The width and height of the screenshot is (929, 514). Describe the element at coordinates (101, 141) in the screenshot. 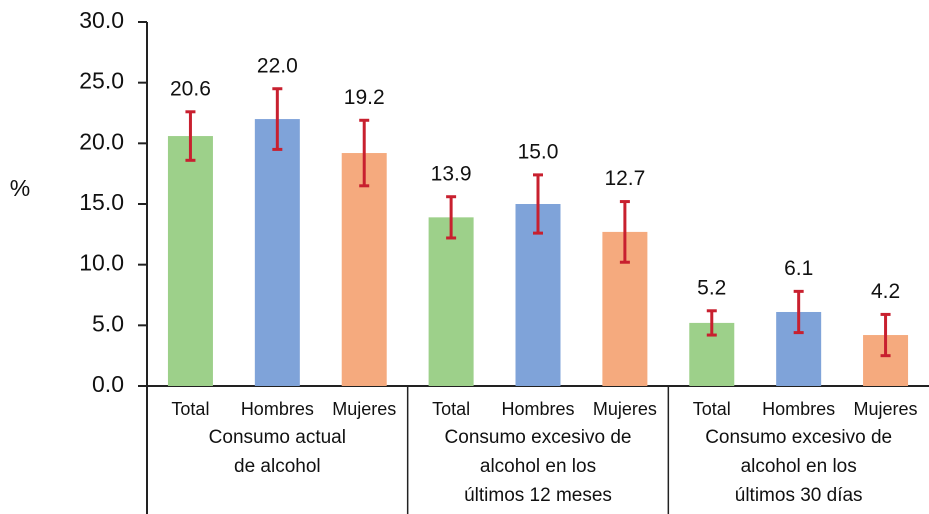

I see `y-tick-label: 20.0` at that location.